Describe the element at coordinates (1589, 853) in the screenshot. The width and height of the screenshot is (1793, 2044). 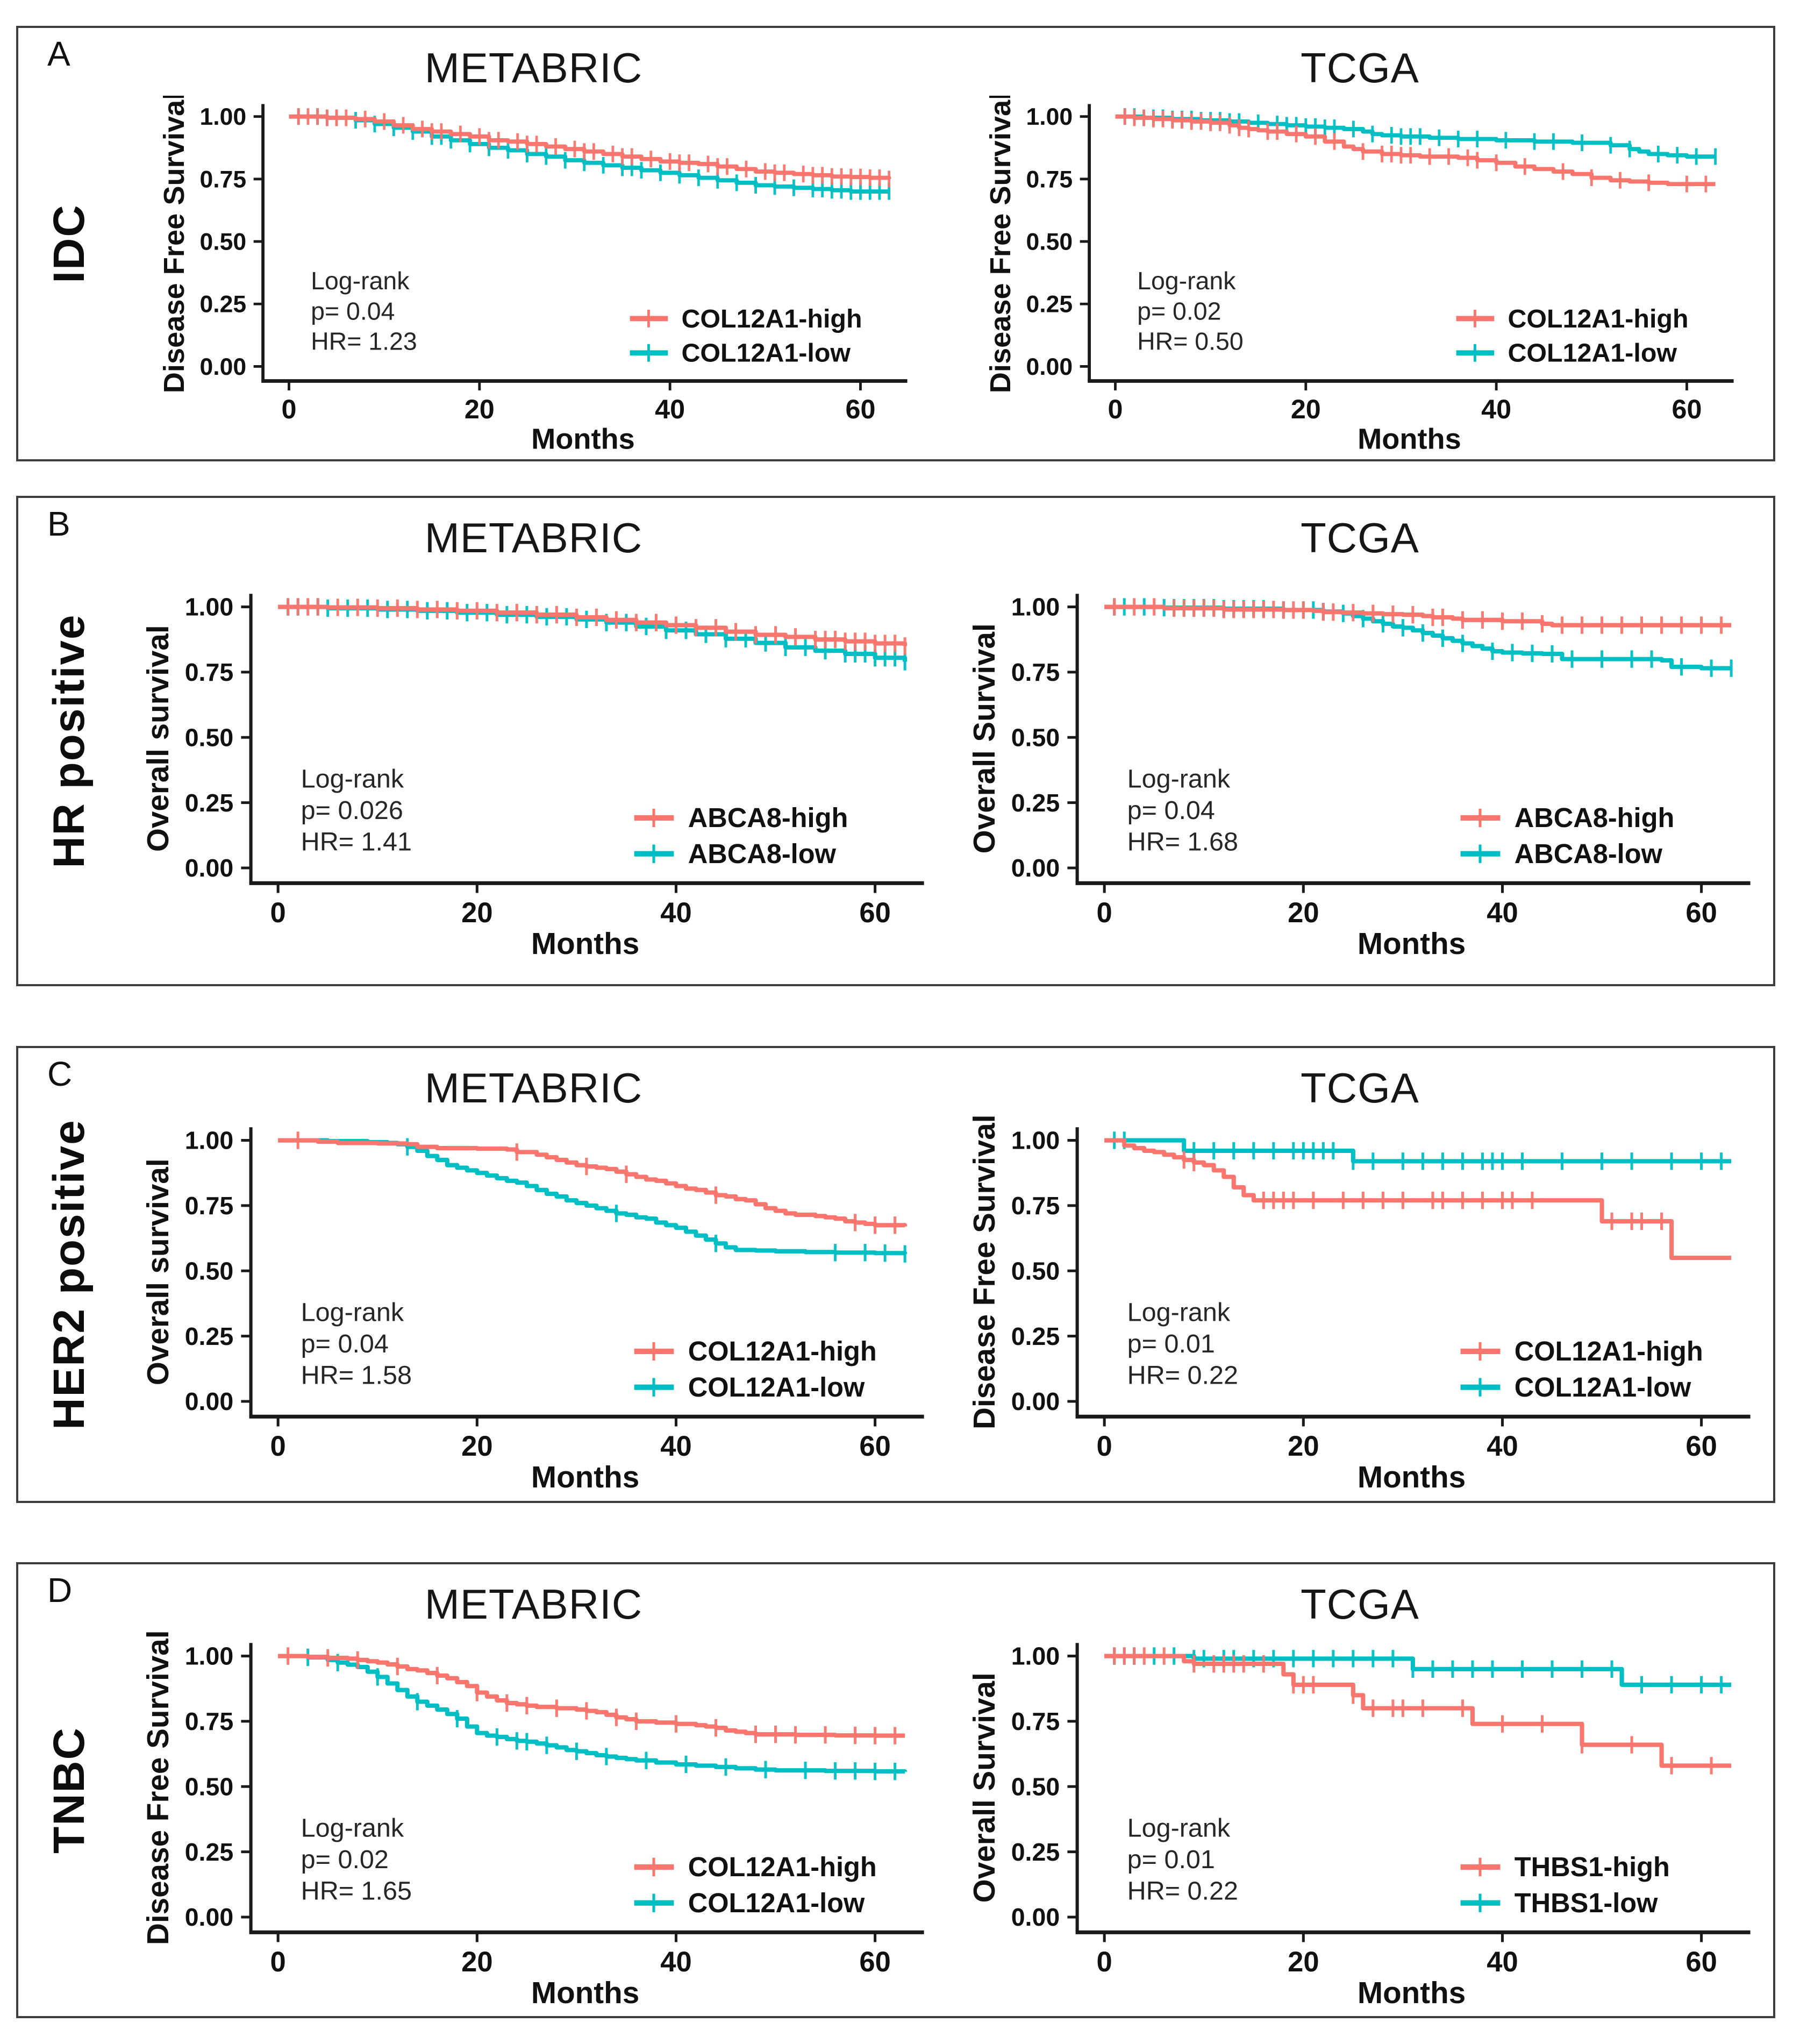
I see `legend-label: ABCA8-low` at that location.